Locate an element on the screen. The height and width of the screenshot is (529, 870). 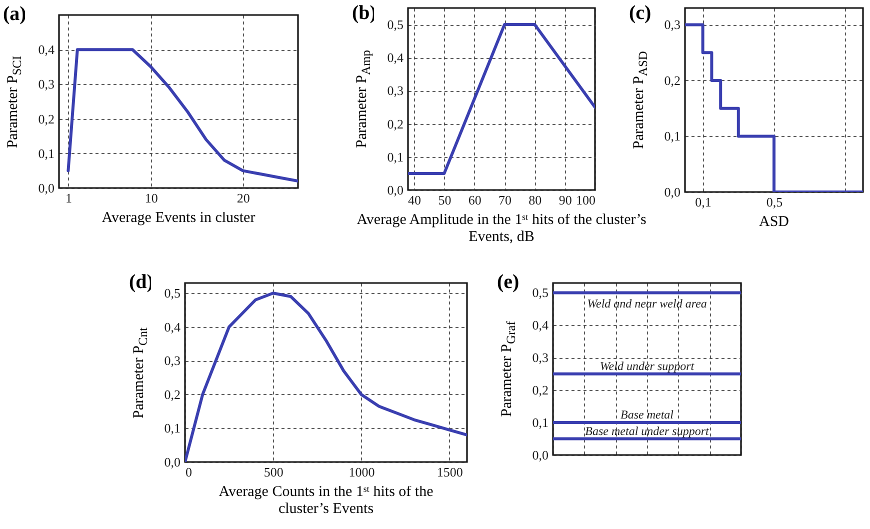
series-label: Base metal is located at coordinates (647, 415).